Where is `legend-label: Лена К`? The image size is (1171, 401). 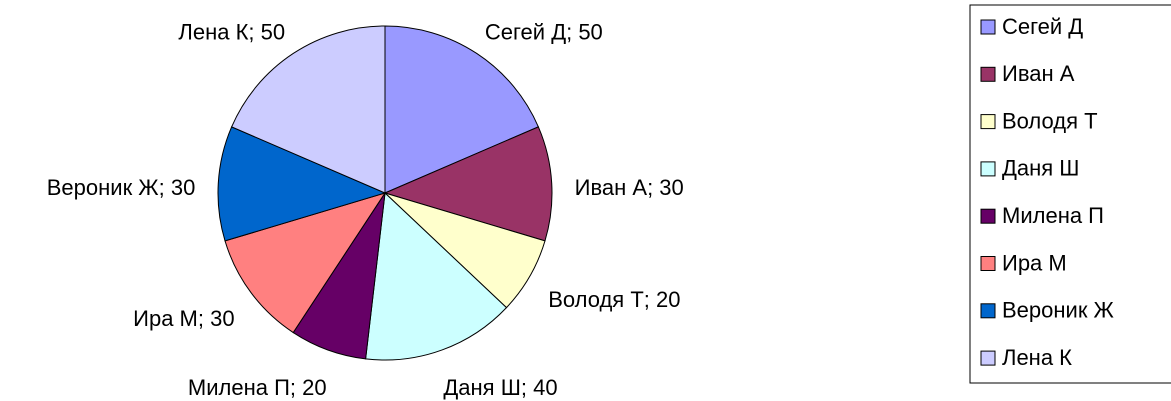 legend-label: Лена К is located at coordinates (1037, 357).